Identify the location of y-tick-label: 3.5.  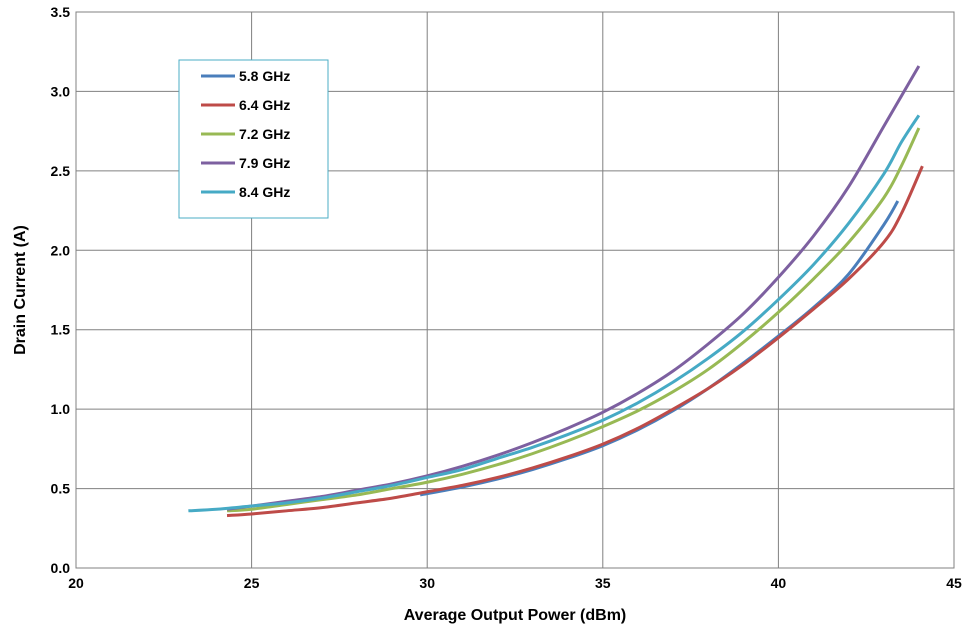
(61, 12).